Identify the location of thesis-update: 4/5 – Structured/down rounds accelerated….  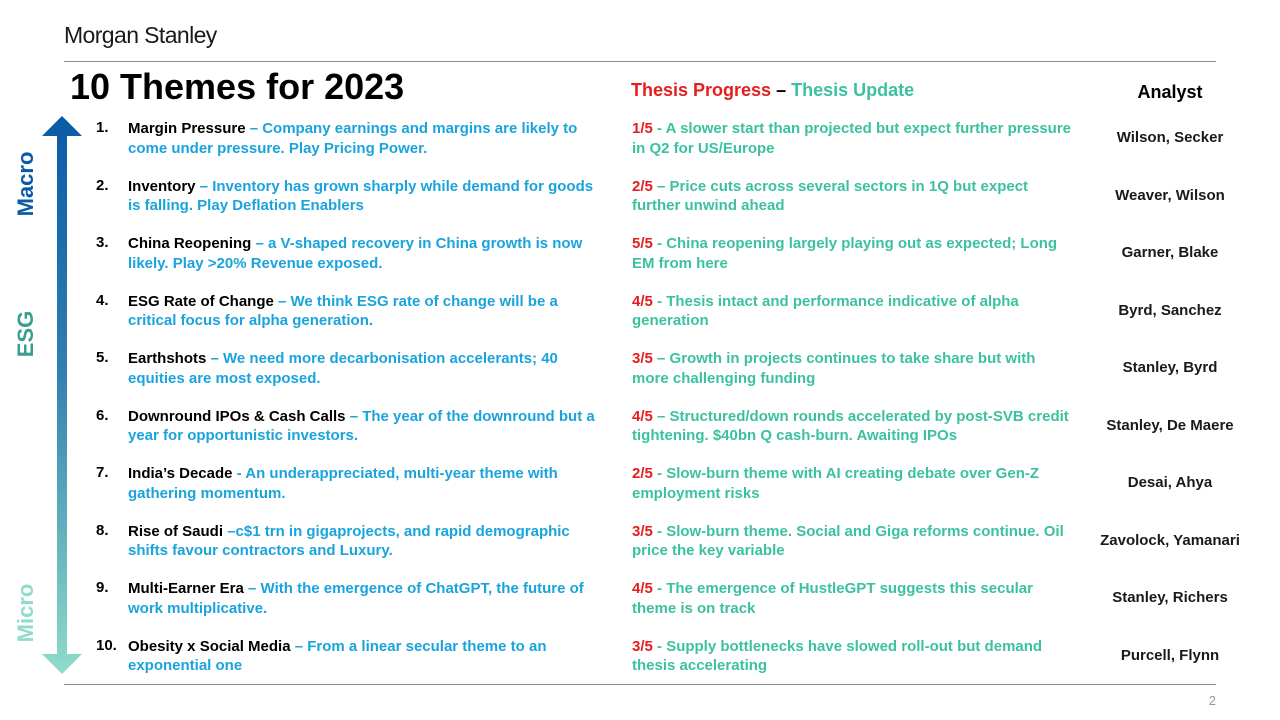
(852, 426).